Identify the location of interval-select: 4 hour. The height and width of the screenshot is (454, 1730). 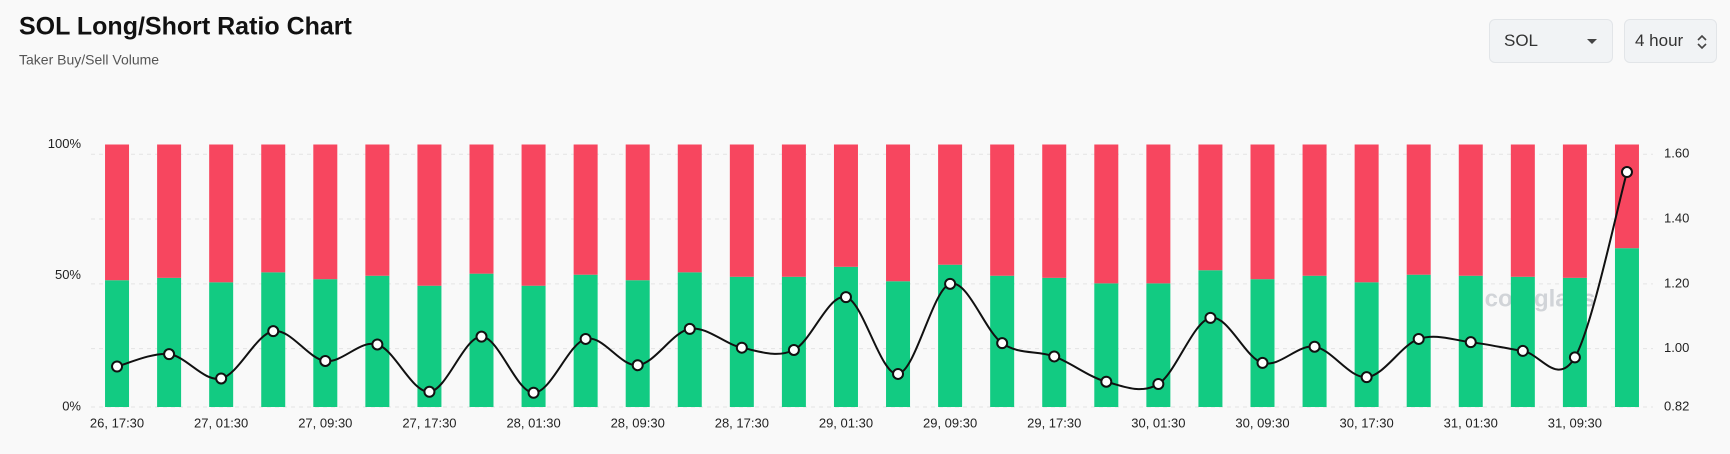
(1670, 41).